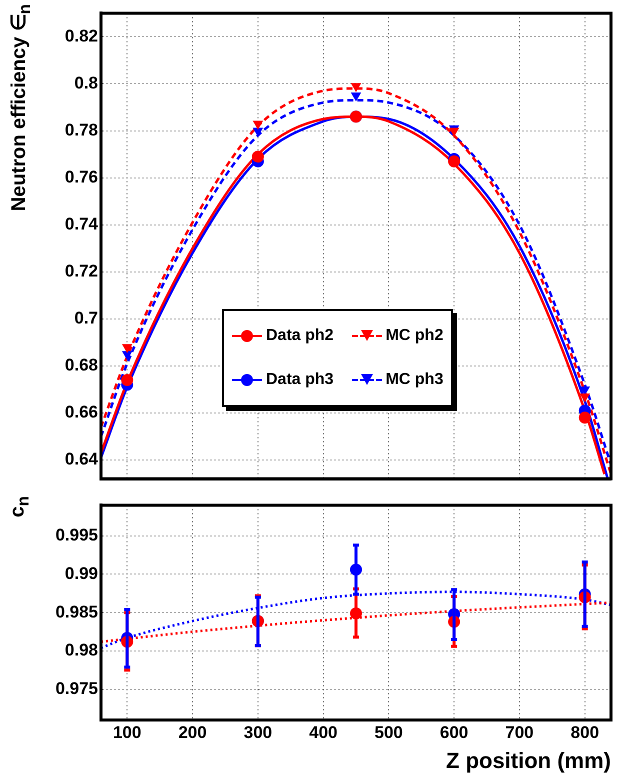 The width and height of the screenshot is (625, 778). What do you see at coordinates (300, 336) in the screenshot?
I see `legend-label: Data ph2` at bounding box center [300, 336].